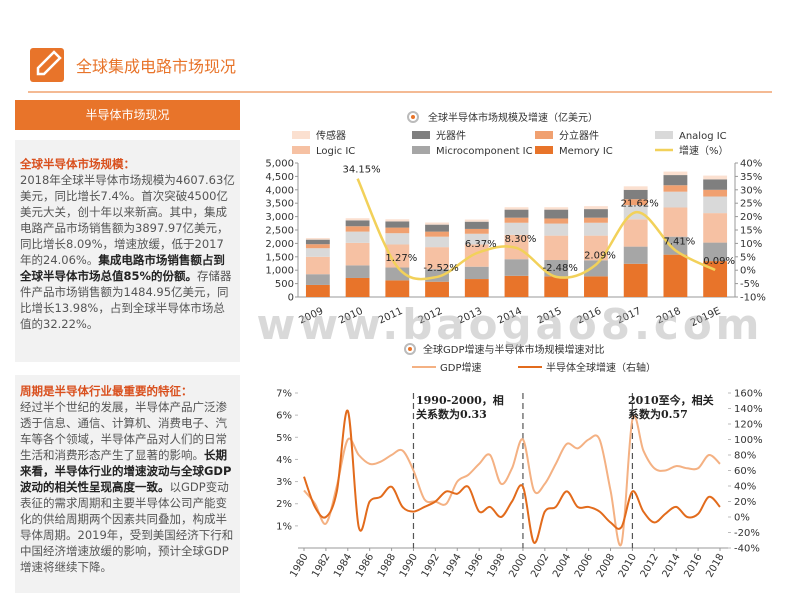 The image size is (800, 600). What do you see at coordinates (279, 244) in the screenshot?
I see `y-tick-label: 2,000` at bounding box center [279, 244].